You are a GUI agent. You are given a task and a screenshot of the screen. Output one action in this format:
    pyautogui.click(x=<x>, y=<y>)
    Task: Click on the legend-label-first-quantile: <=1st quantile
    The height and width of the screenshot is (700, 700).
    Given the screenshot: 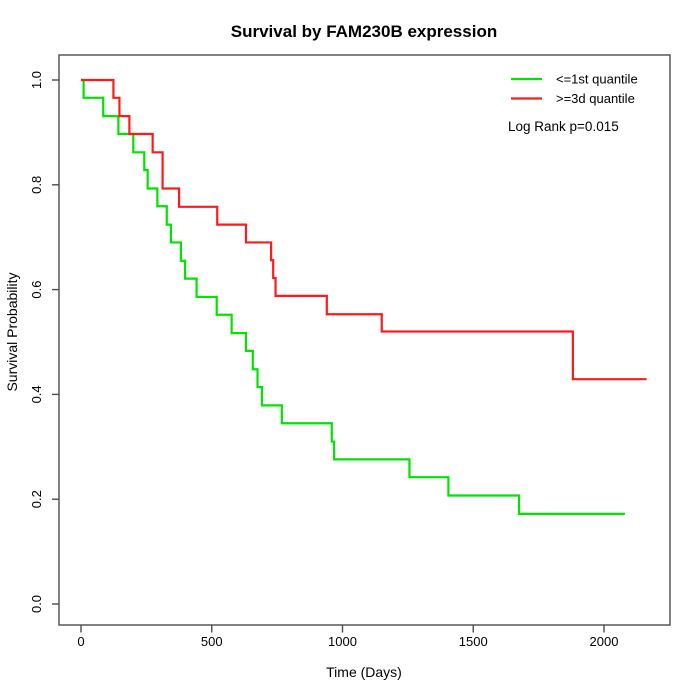 What is the action you would take?
    pyautogui.click(x=597, y=79)
    